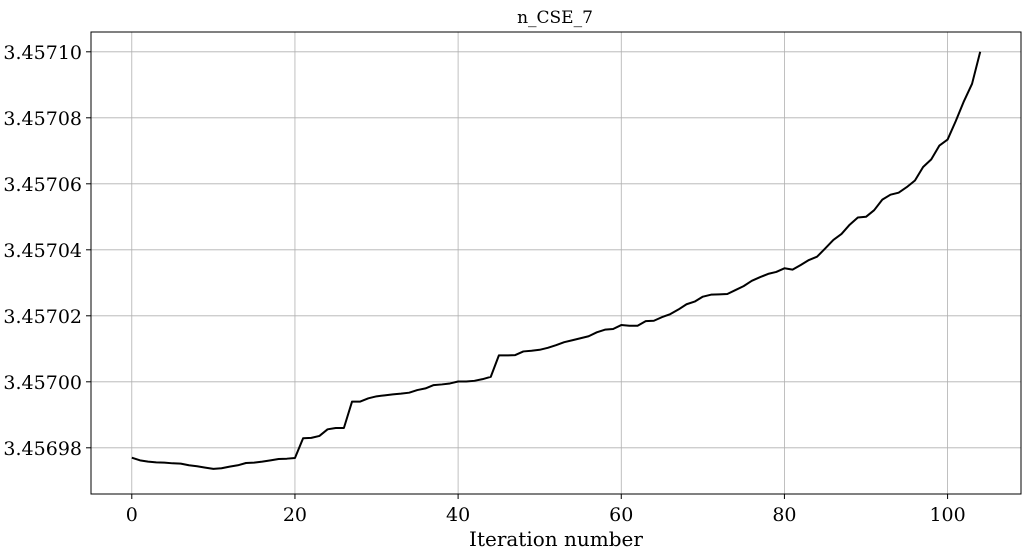 This screenshot has width=1030, height=560. I want to click on y-tick-label: 3.45698, so click(42, 449).